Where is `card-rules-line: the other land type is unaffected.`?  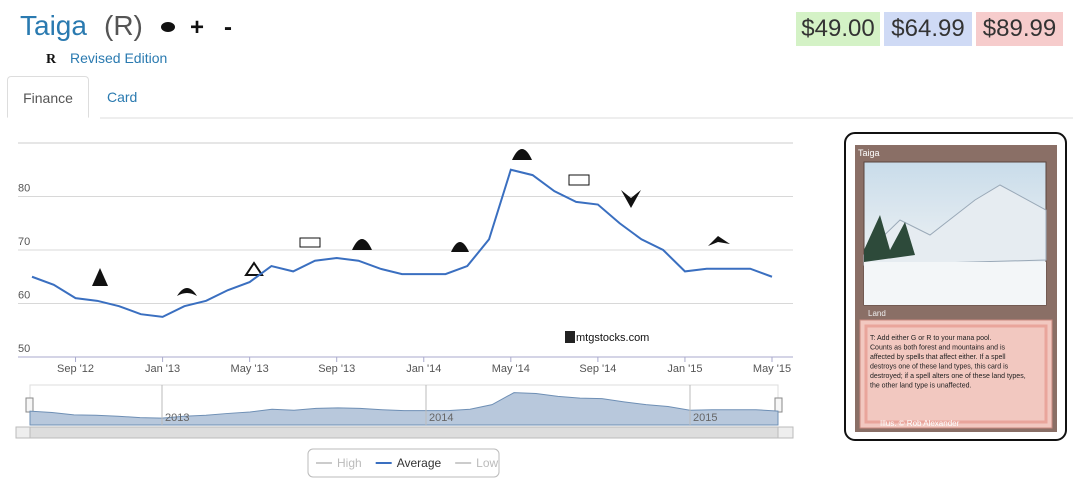 card-rules-line: the other land type is unaffected. is located at coordinates (920, 386).